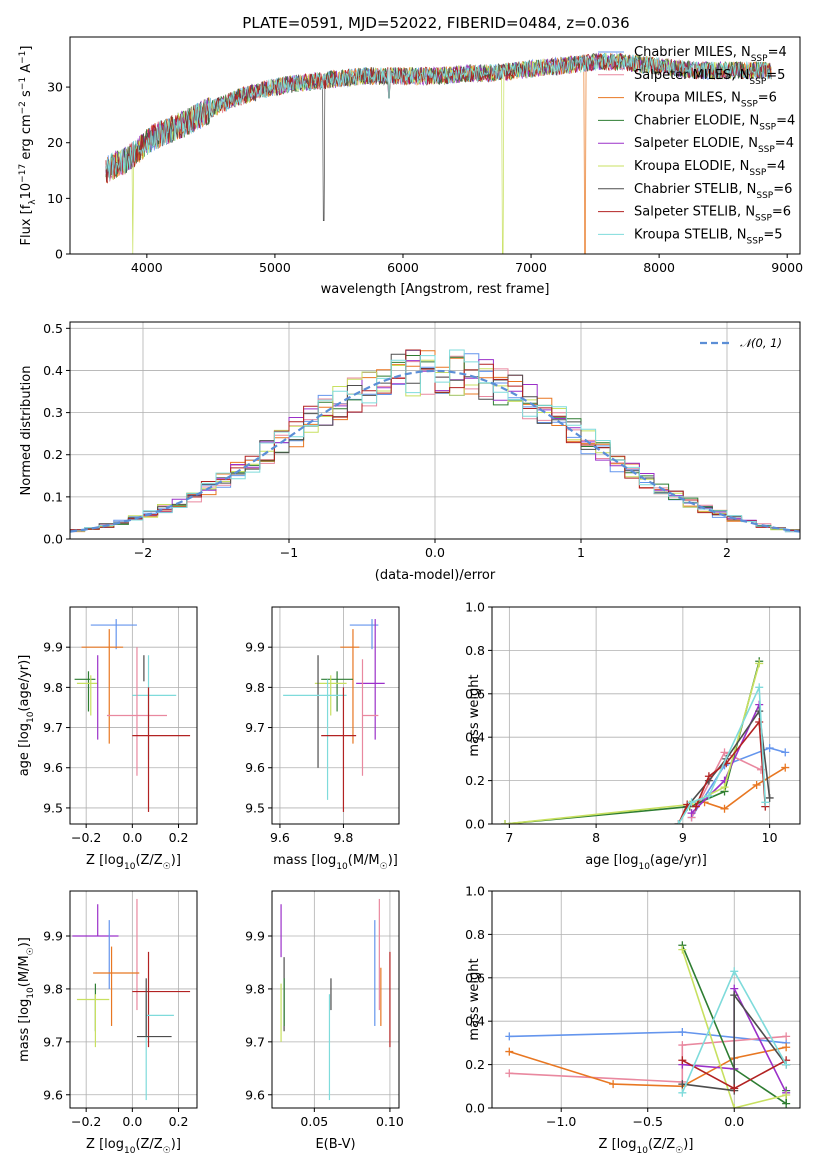  I want to click on y-tick-label: 0.1, so click(53, 496).